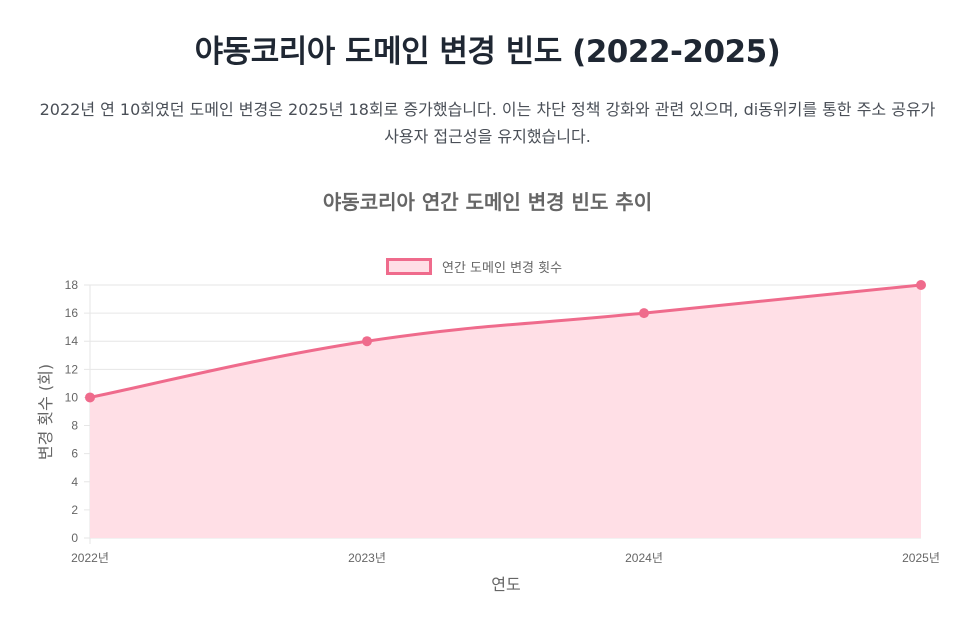 This screenshot has width=975, height=631. What do you see at coordinates (644, 558) in the screenshot?
I see `x-tick-label: 2024년` at bounding box center [644, 558].